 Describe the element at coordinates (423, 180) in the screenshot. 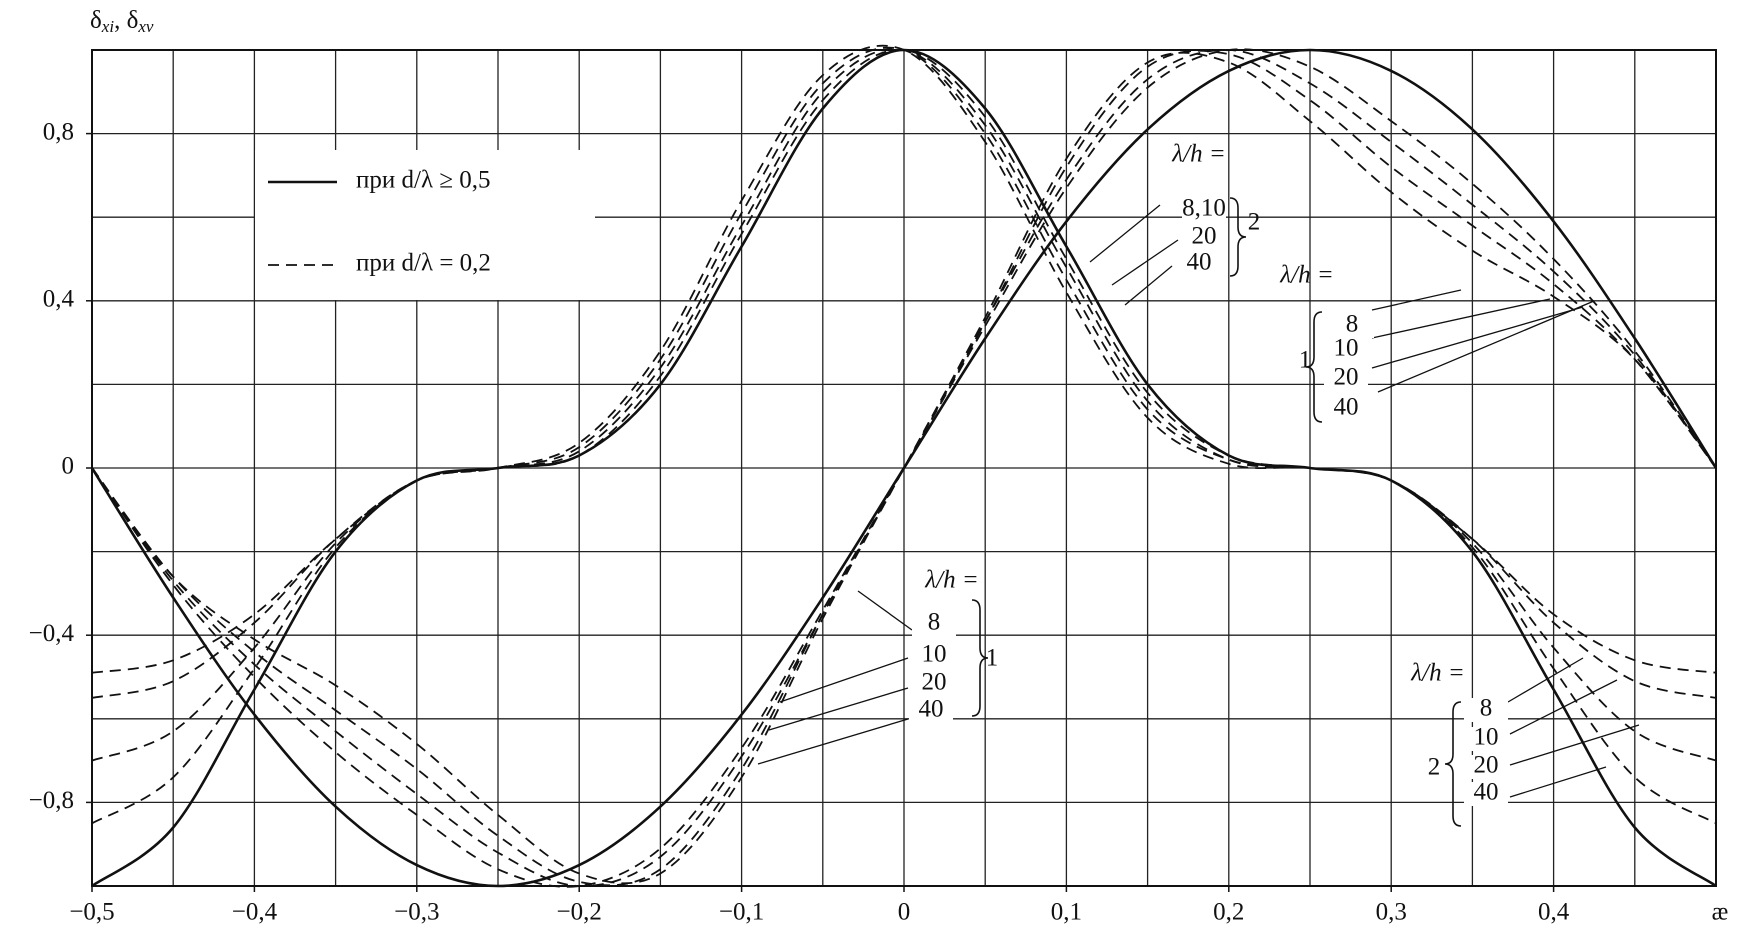

I see `legend-label: при d/λ ≥ 0,5` at that location.